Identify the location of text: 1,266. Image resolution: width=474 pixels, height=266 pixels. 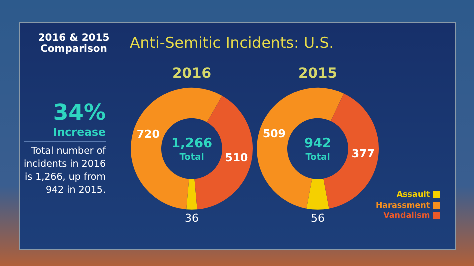
(192, 144).